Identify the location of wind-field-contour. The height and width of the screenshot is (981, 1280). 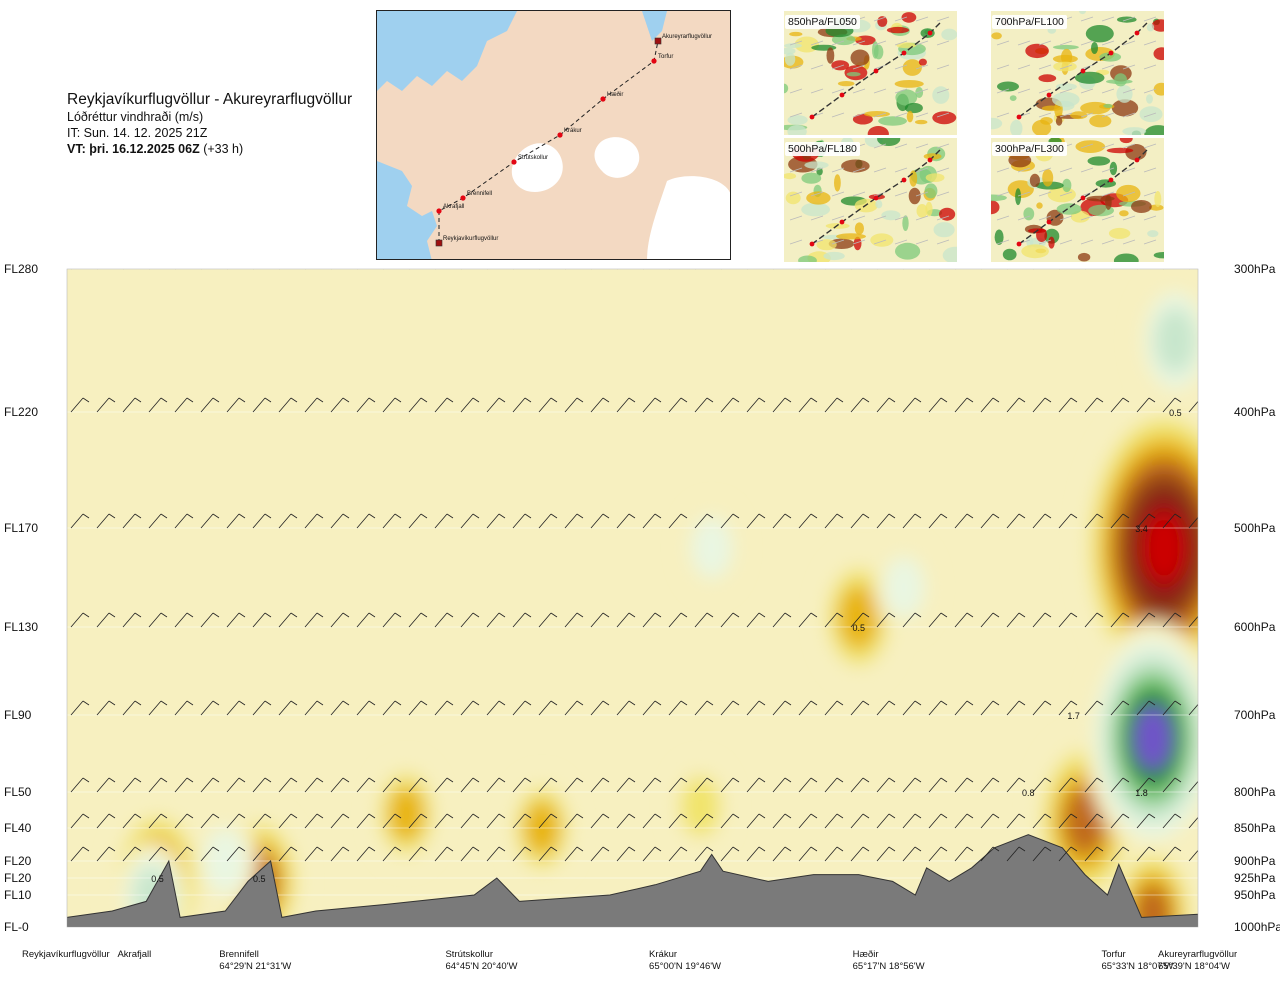
(904, 587).